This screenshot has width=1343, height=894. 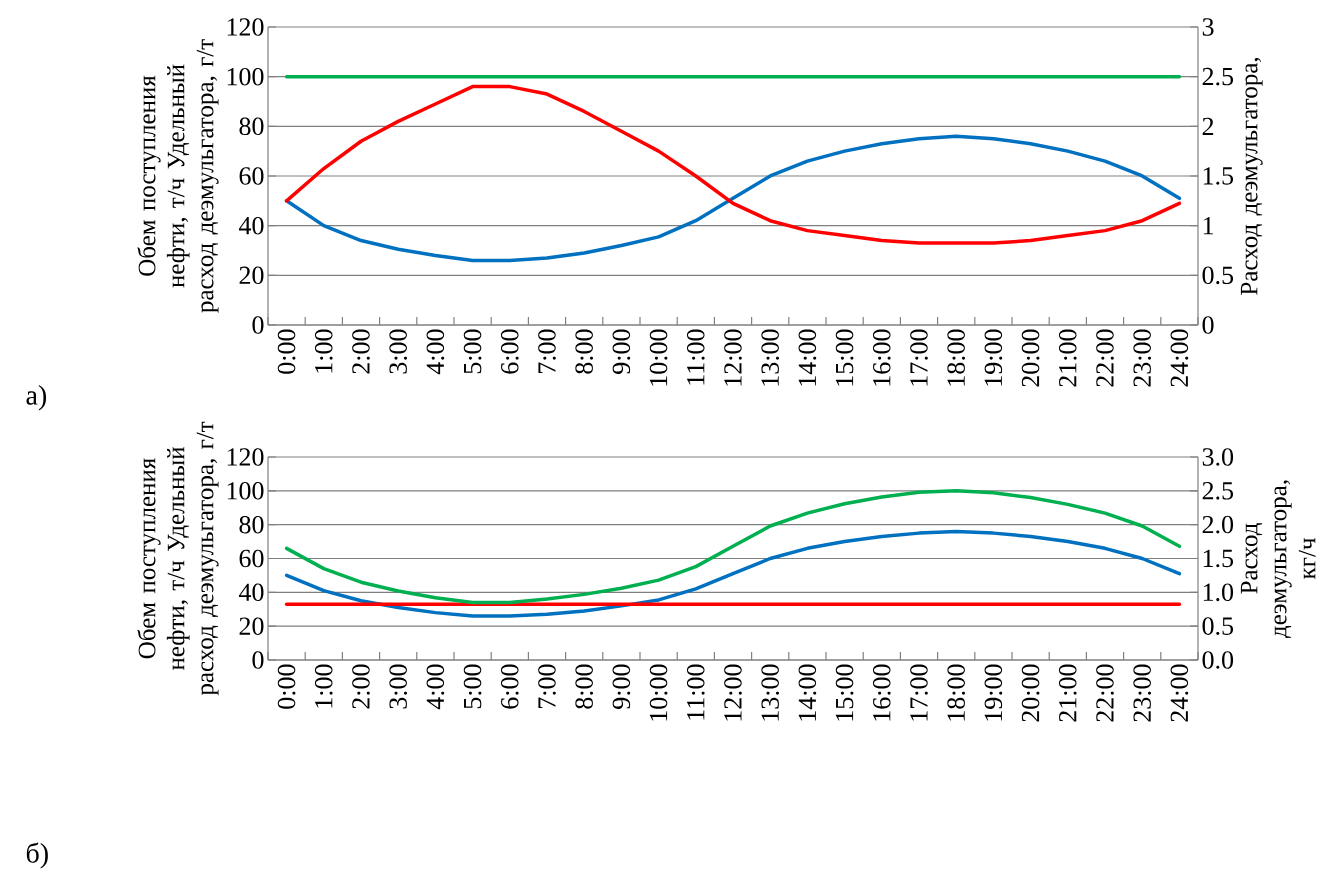 What do you see at coordinates (1218, 457) in the screenshot?
I see `y2-tick-label: 3.0` at bounding box center [1218, 457].